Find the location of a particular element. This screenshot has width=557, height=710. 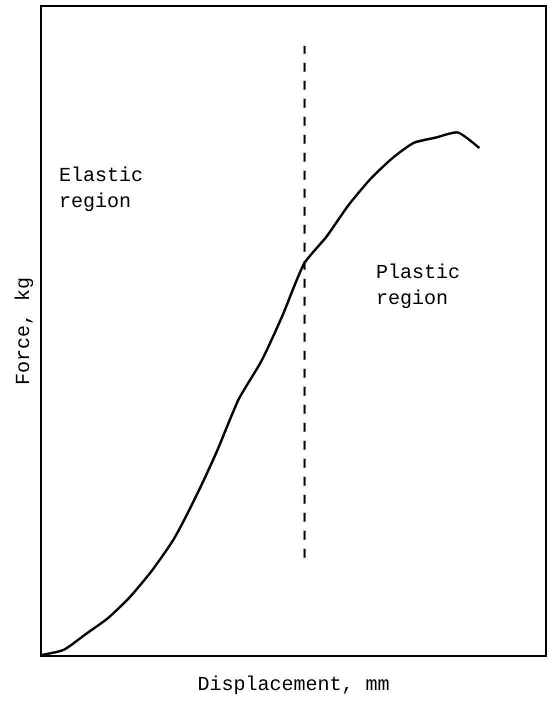

x-axis-title: Displacement, mm is located at coordinates (293, 685).